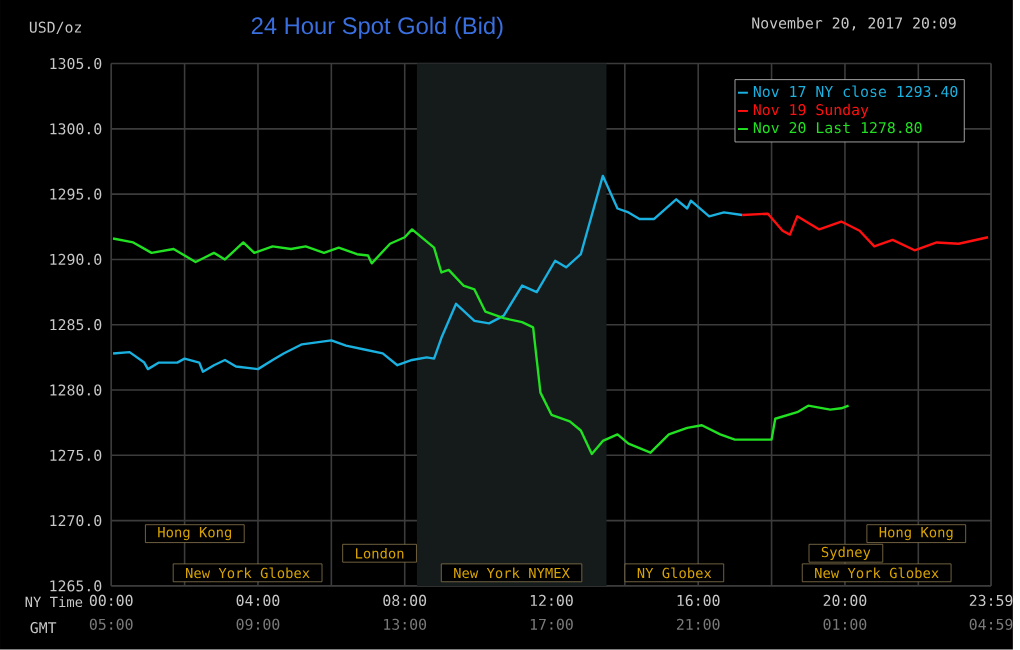 The width and height of the screenshot is (1020, 650). What do you see at coordinates (377, 28) in the screenshot?
I see `chart-title: 24 Hour Spot Gold (Bid)` at bounding box center [377, 28].